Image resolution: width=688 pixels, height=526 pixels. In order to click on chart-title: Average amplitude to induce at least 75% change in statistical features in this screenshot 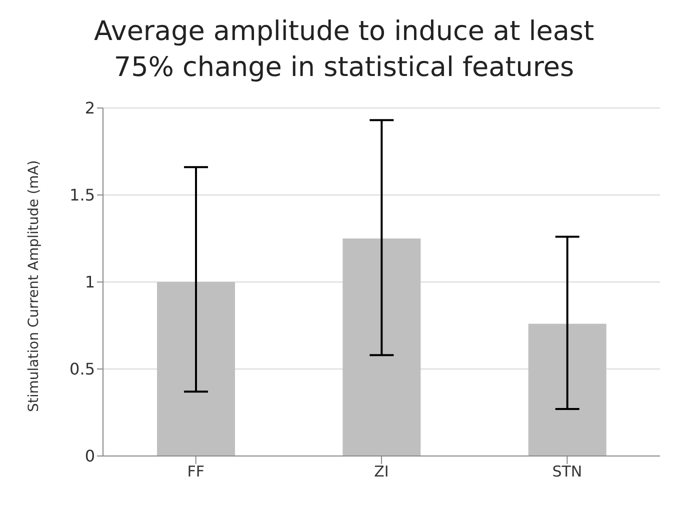, I will do `click(344, 50)`.